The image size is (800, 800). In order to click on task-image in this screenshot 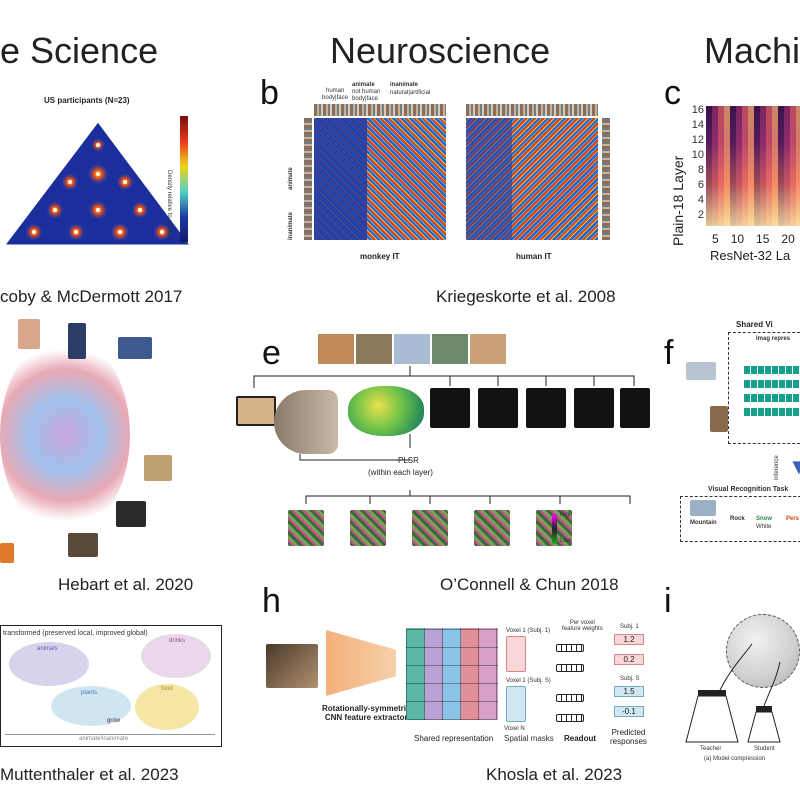, I will do `click(703, 508)`.